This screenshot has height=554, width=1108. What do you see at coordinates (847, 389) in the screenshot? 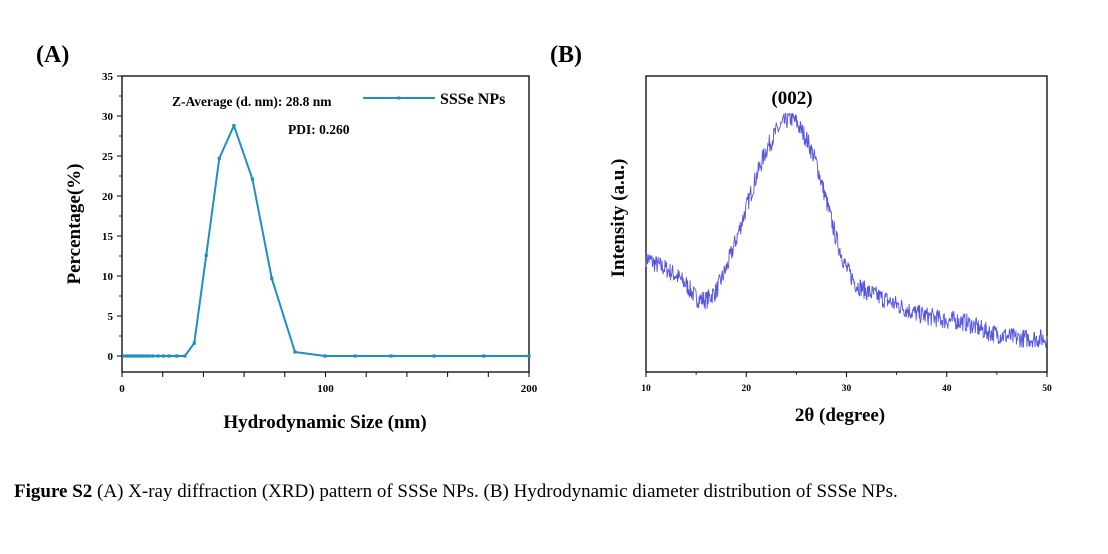
I see `panel-b-xtick-label: 30` at bounding box center [847, 389].